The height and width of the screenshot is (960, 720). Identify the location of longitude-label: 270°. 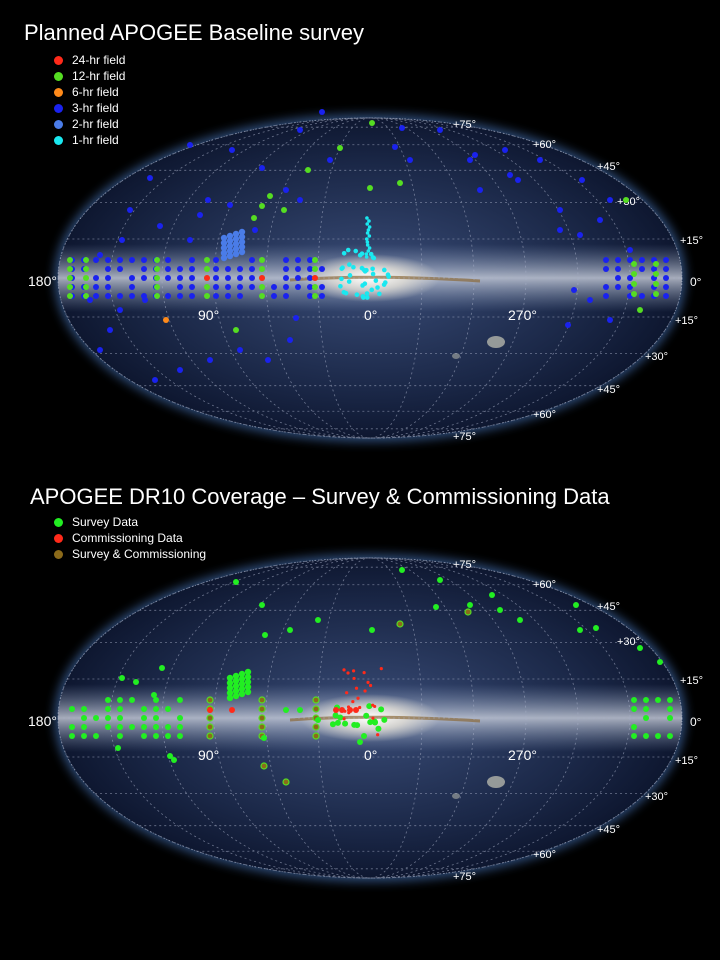
(522, 315).